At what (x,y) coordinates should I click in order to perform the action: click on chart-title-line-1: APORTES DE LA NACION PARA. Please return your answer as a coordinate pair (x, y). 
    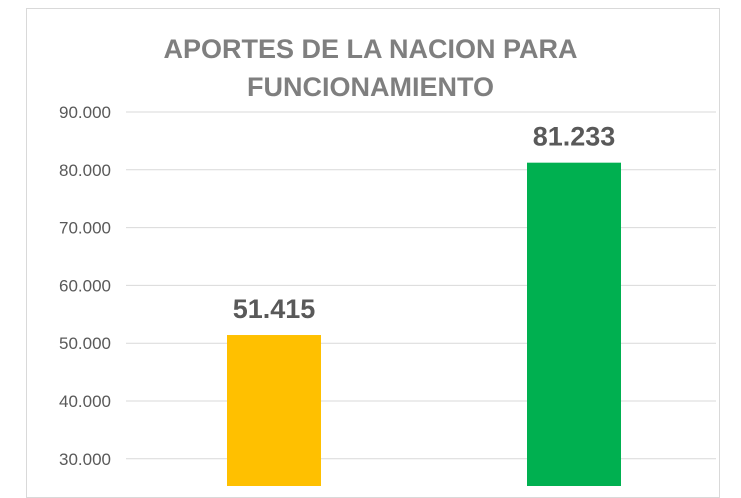
    Looking at the image, I should click on (370, 49).